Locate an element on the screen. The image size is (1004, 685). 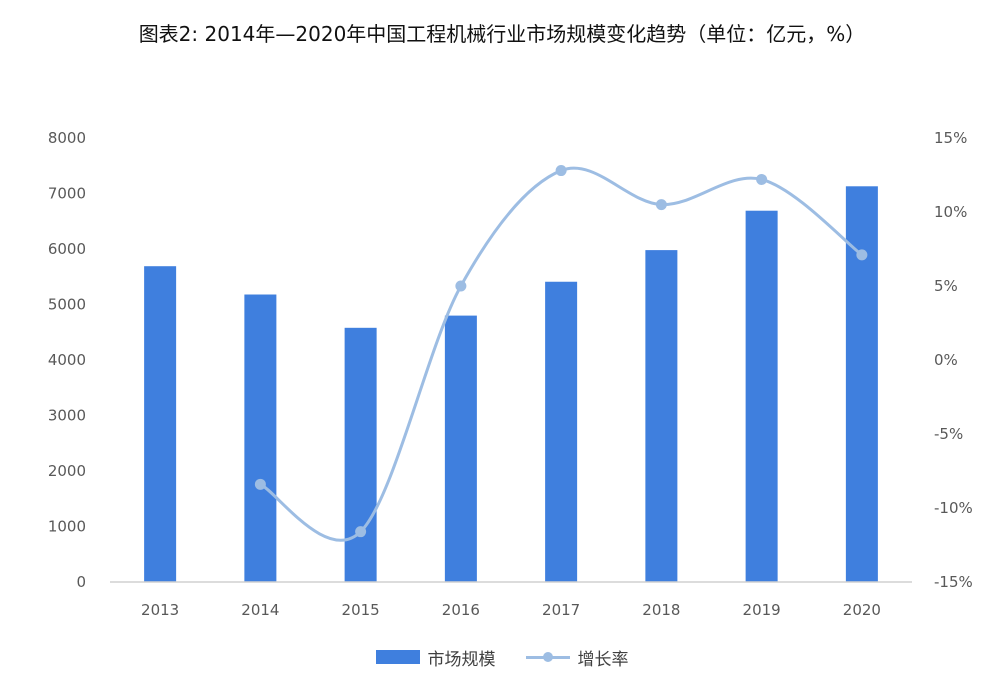
y-left-tick-label-6000: 6000 is located at coordinates (67, 249).